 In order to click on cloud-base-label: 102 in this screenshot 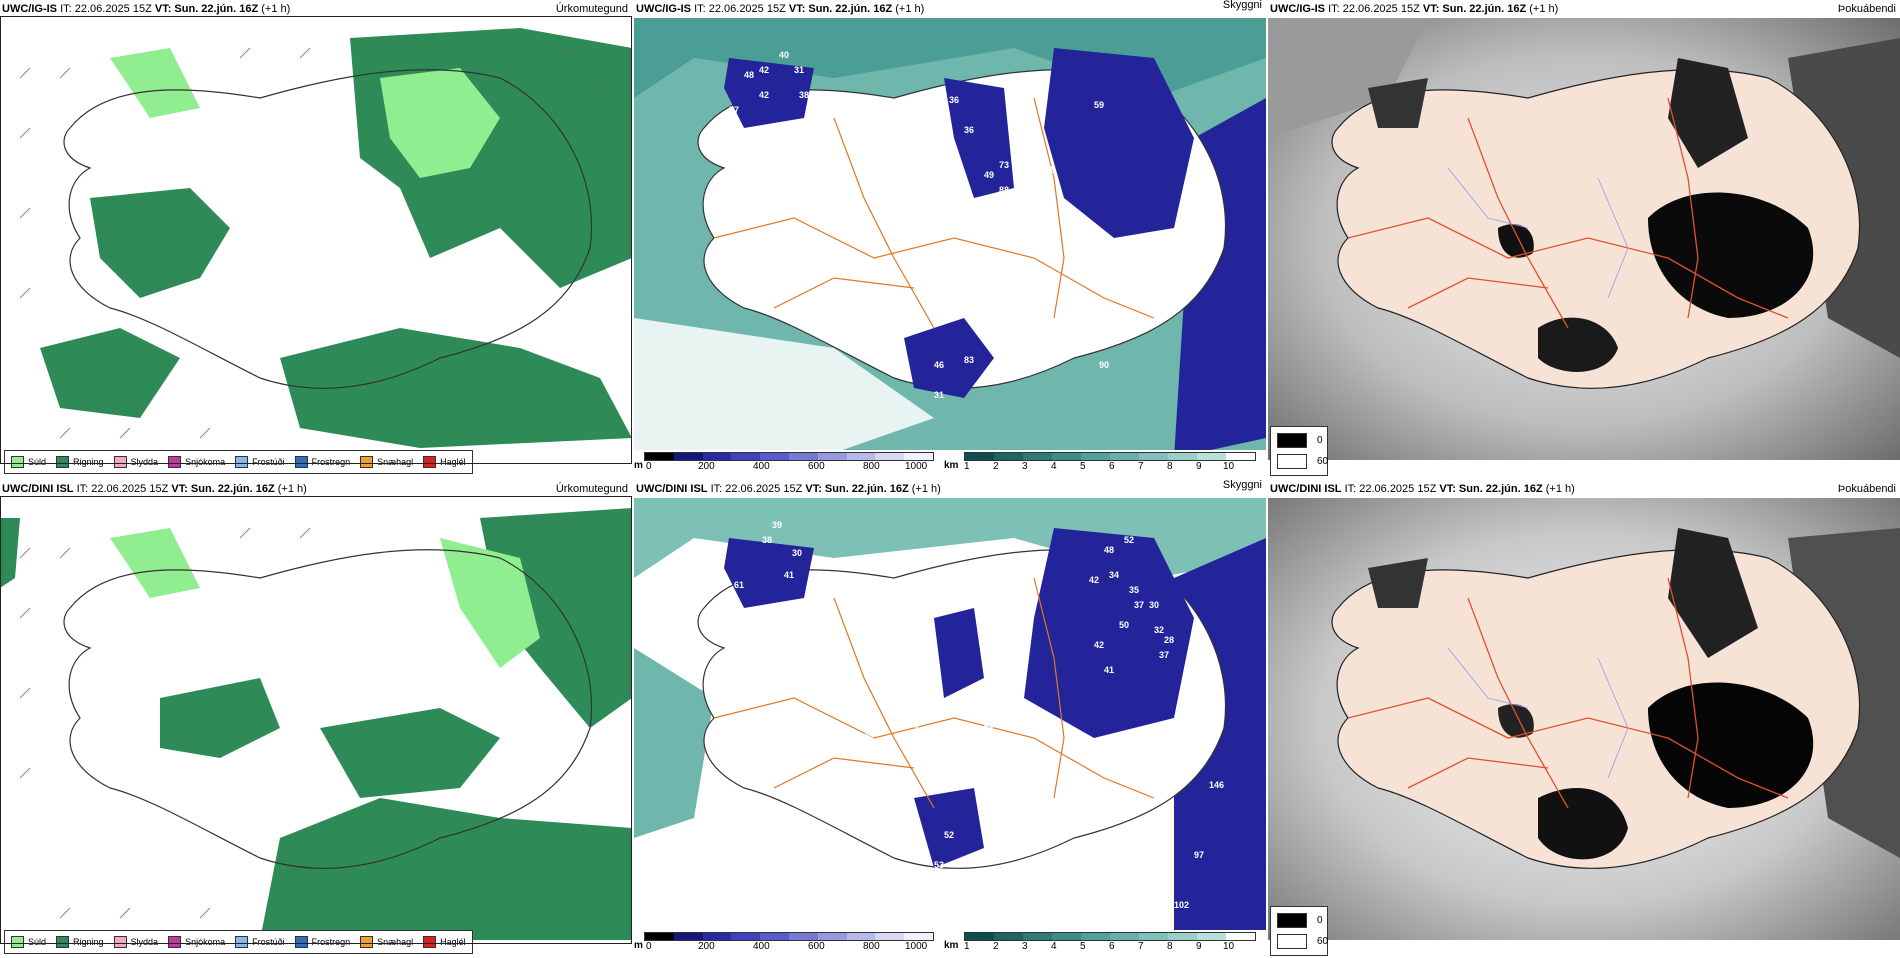, I will do `click(1181, 905)`.